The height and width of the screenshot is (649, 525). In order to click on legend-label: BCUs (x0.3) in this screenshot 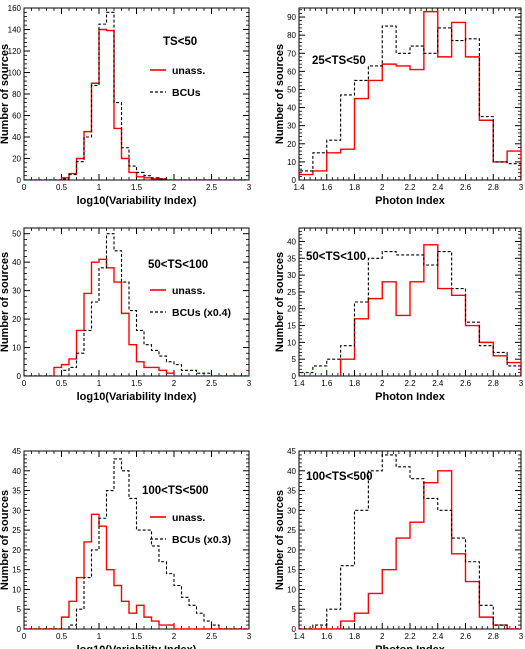, I will do `click(201, 540)`.